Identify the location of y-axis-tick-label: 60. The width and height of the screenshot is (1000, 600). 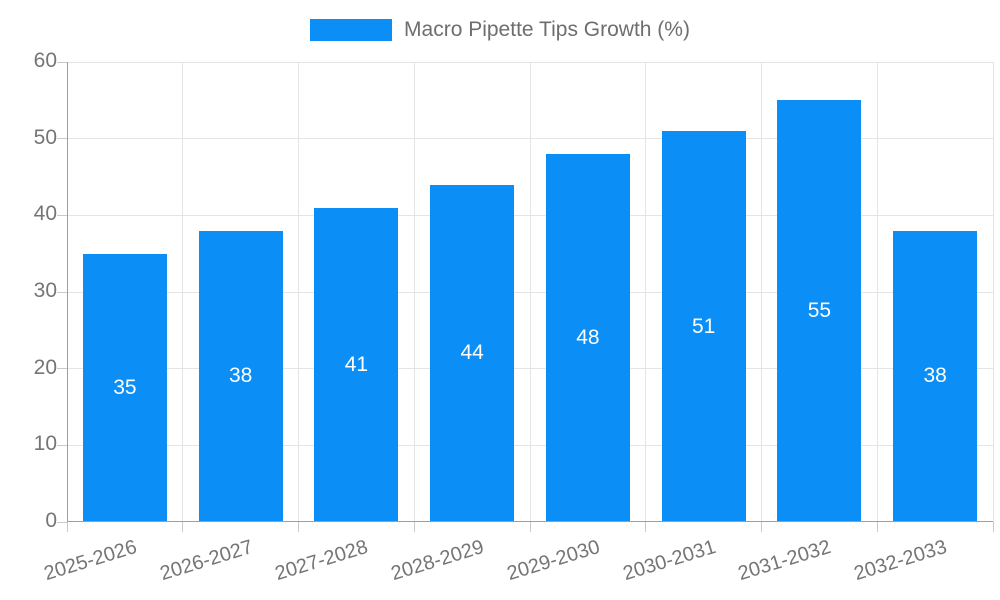
(45, 60).